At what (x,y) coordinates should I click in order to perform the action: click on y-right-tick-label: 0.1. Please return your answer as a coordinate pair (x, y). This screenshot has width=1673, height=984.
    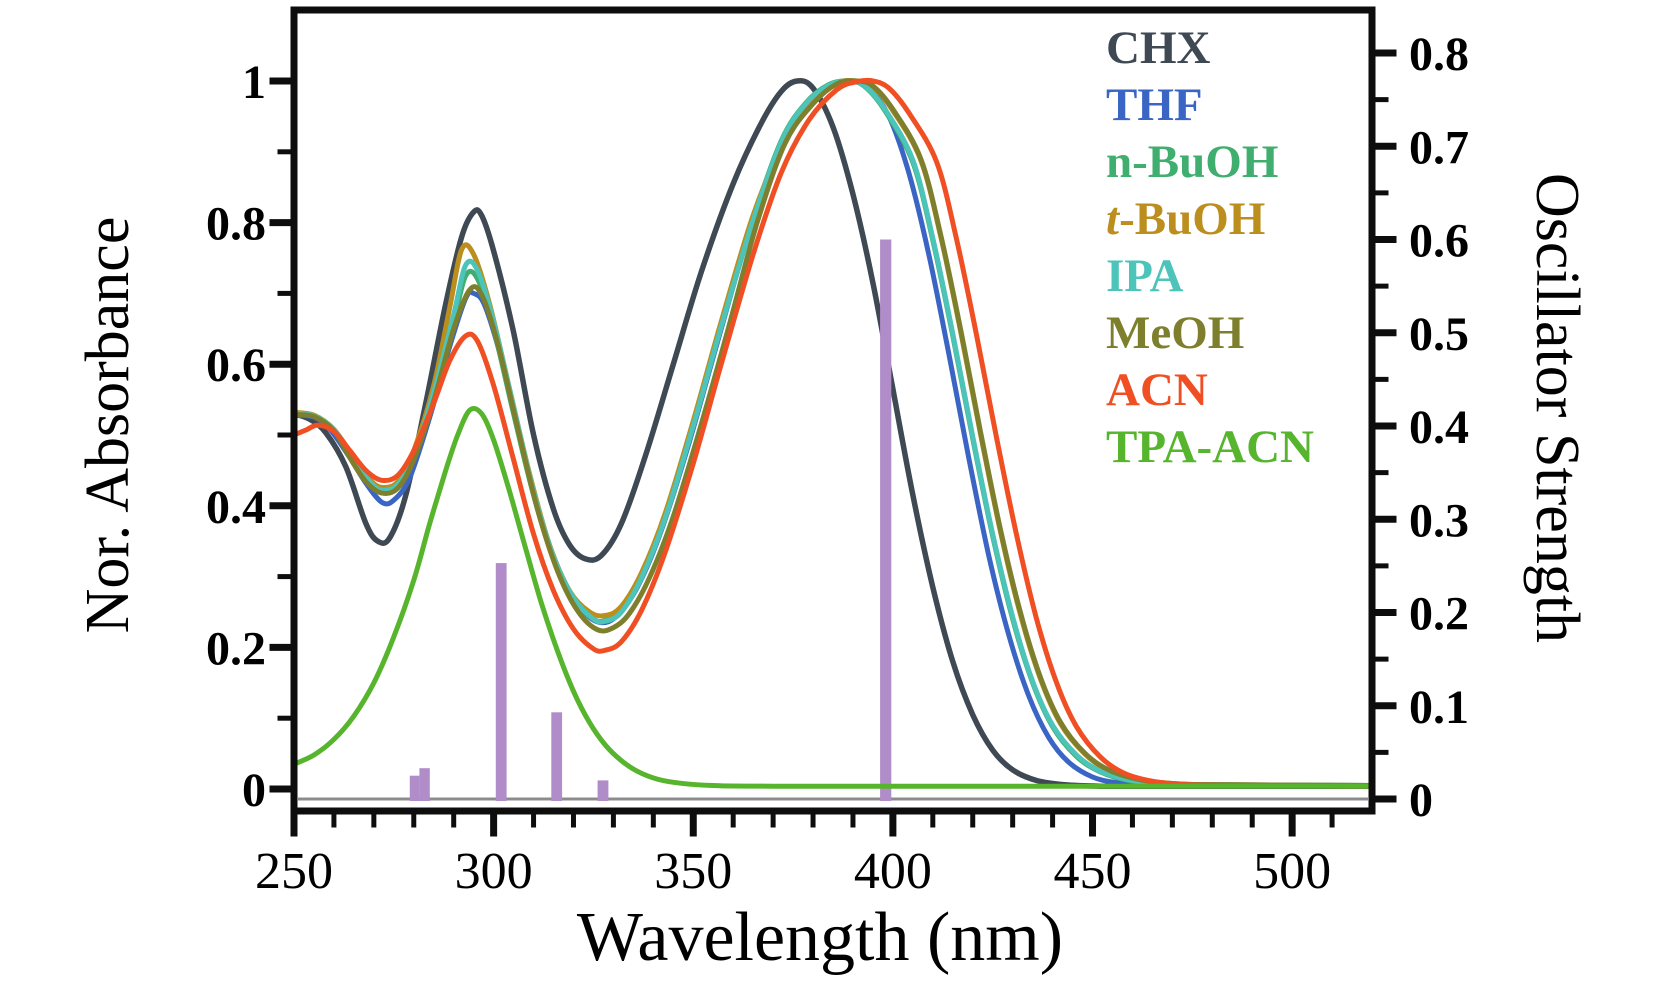
    Looking at the image, I should click on (1439, 707).